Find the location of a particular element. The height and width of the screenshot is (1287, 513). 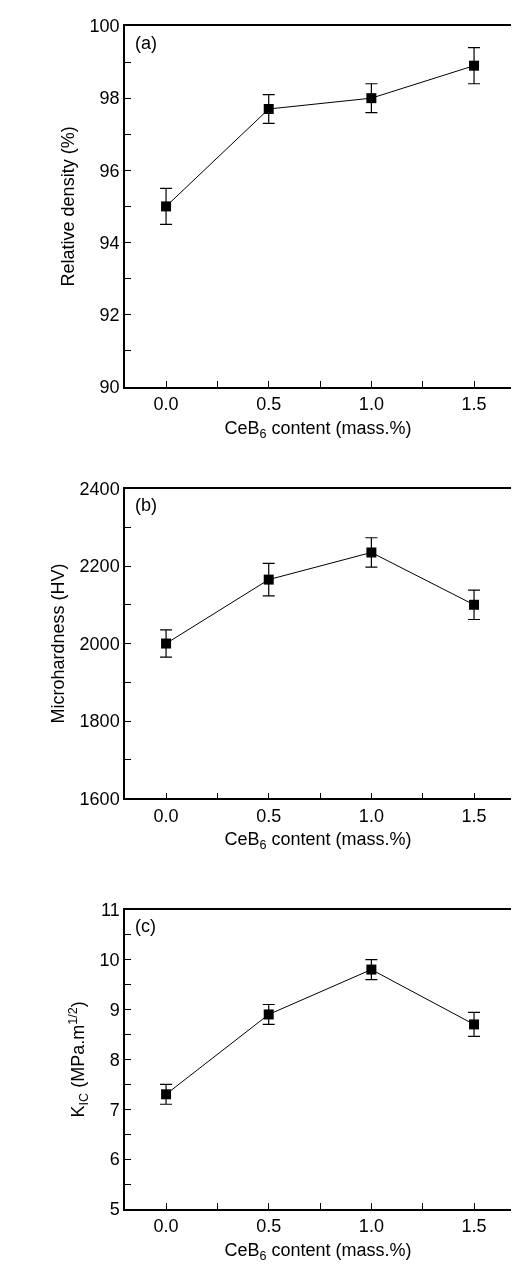

y-tick-label: 10 is located at coordinates (109, 959).